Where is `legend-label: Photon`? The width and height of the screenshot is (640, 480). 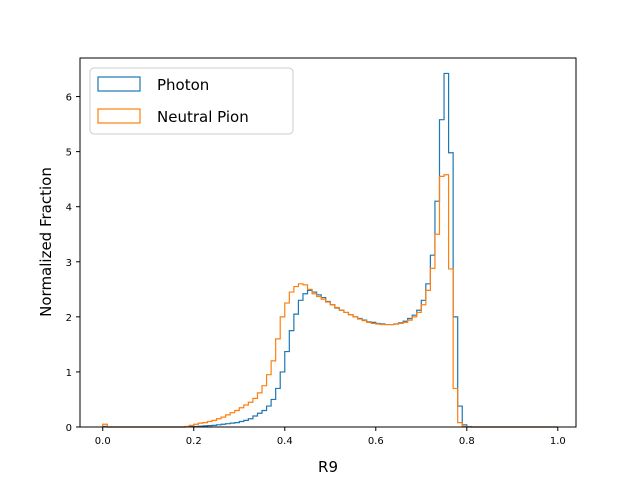
legend-label: Photon is located at coordinates (183, 85).